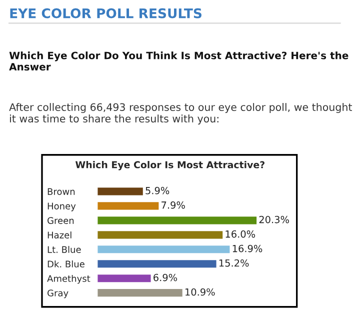 This screenshot has width=362, height=322. What do you see at coordinates (64, 249) in the screenshot?
I see `y-tick-label: Lt. Blue` at bounding box center [64, 249].